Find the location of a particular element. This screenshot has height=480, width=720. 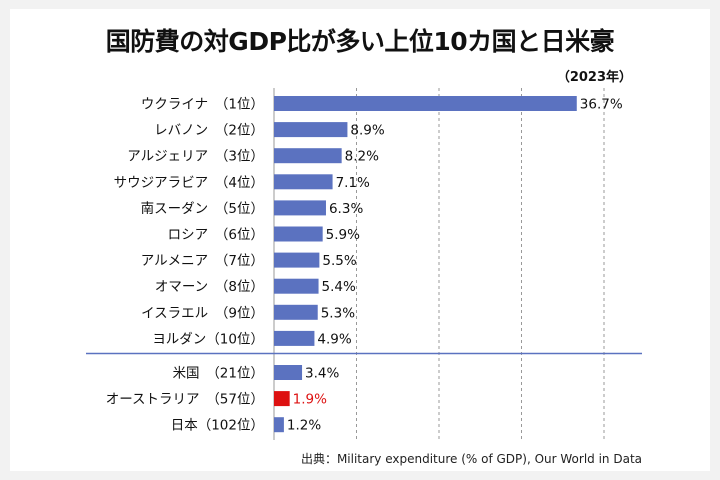

category-label: オマーン （8位） is located at coordinates (209, 287).